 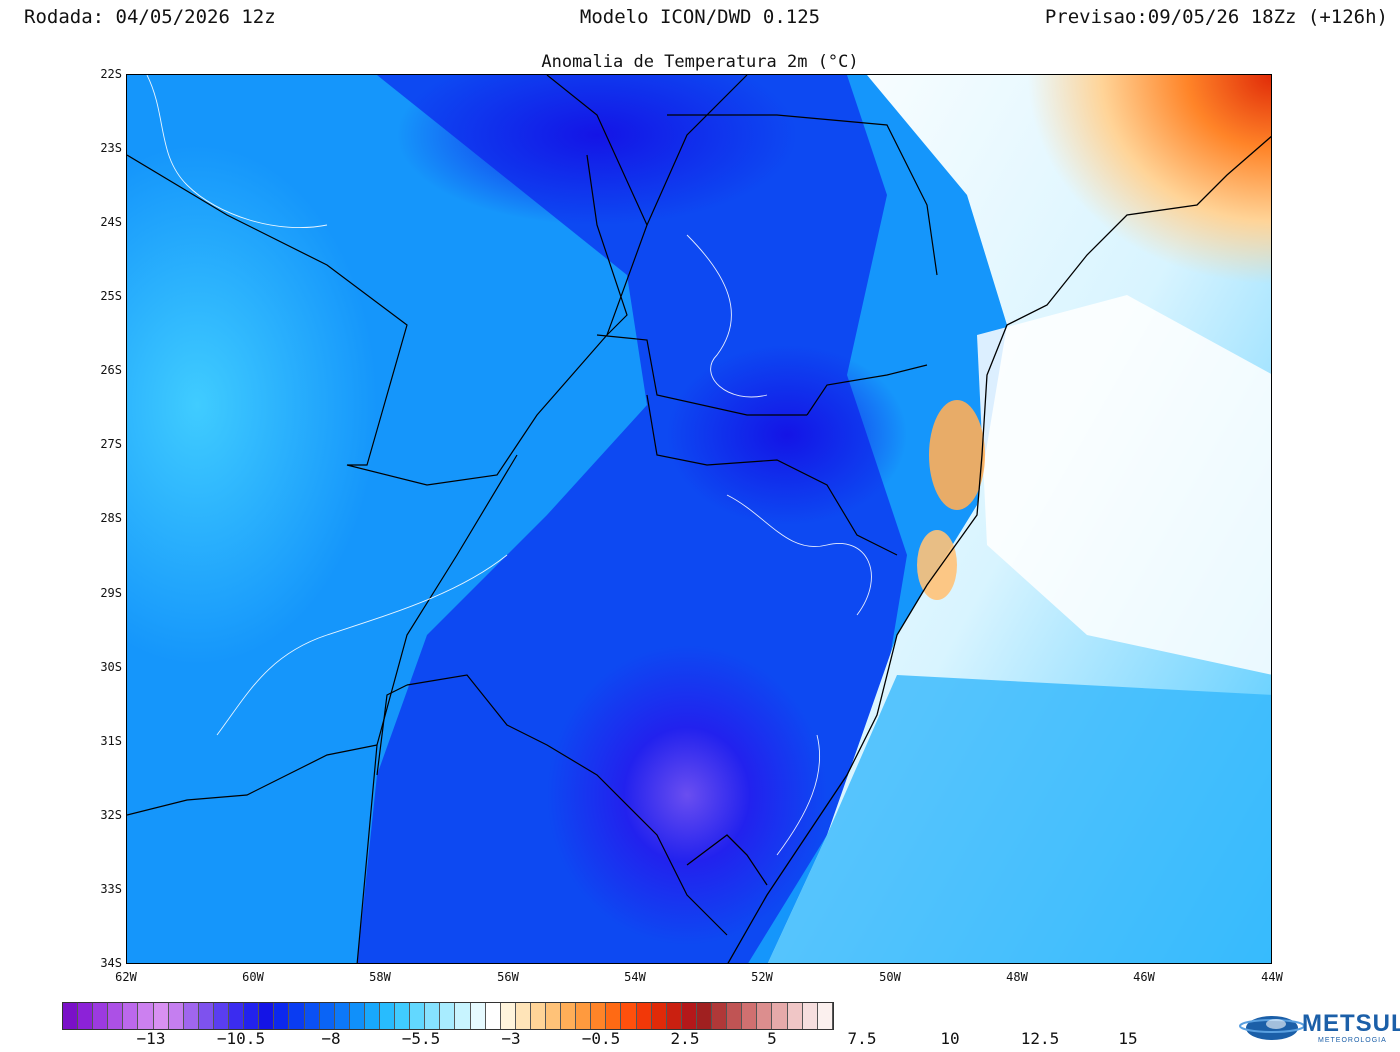 I want to click on lon-label: 62W, so click(x=126, y=977).